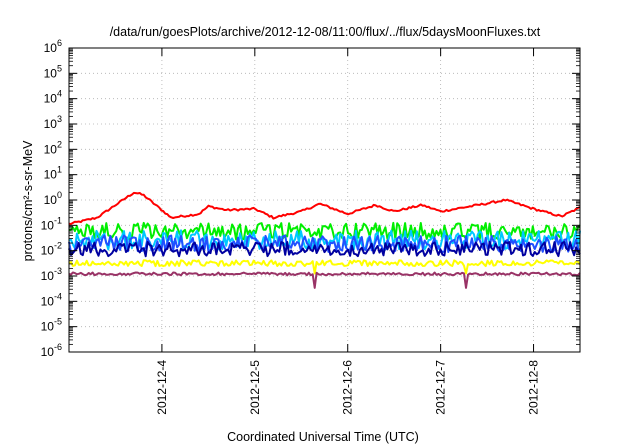 The height and width of the screenshot is (448, 640). Describe the element at coordinates (53, 173) in the screenshot. I see `y-tick-label: 10¹` at that location.